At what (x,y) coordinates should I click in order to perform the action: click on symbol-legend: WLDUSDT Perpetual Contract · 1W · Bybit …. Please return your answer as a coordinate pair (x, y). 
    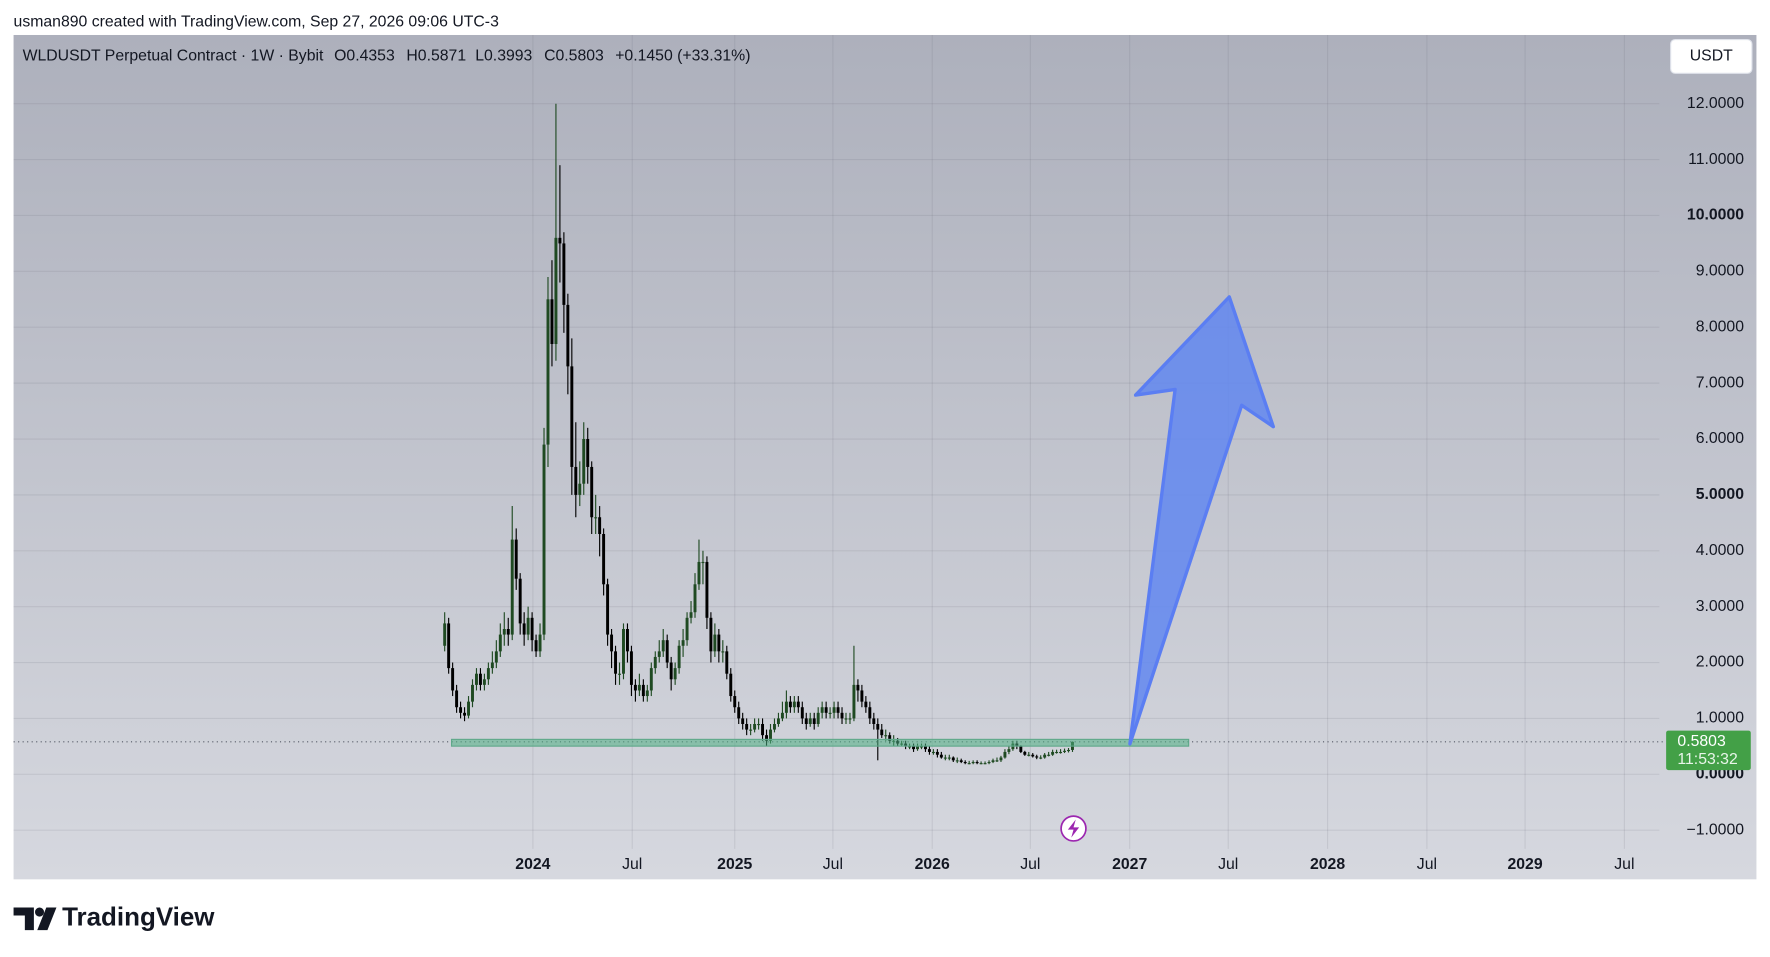
    Looking at the image, I should click on (387, 56).